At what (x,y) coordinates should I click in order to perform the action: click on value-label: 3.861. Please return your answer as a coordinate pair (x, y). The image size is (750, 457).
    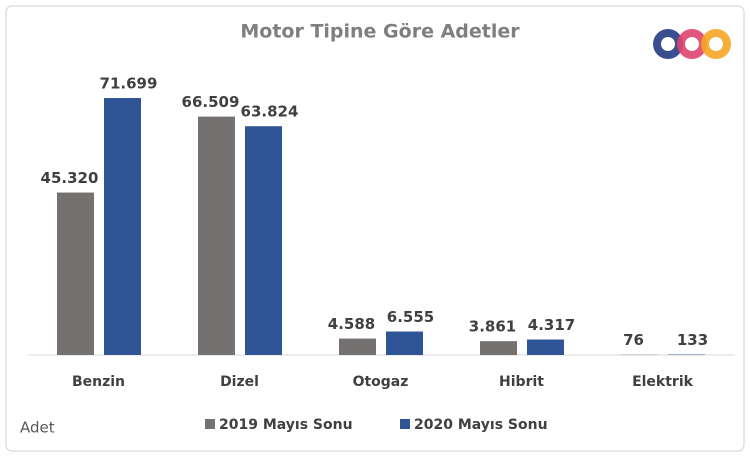
    Looking at the image, I should click on (492, 327).